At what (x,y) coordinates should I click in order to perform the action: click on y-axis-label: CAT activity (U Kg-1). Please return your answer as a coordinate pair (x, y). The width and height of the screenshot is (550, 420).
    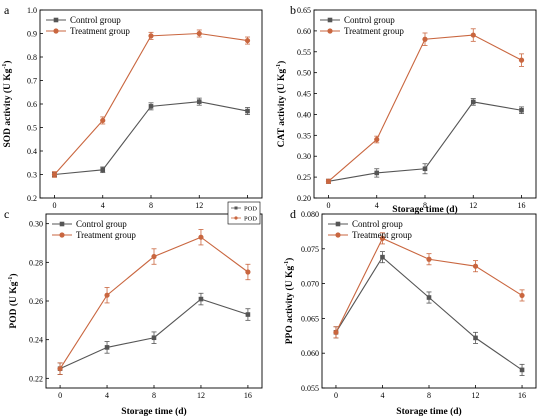
    Looking at the image, I should click on (281, 104).